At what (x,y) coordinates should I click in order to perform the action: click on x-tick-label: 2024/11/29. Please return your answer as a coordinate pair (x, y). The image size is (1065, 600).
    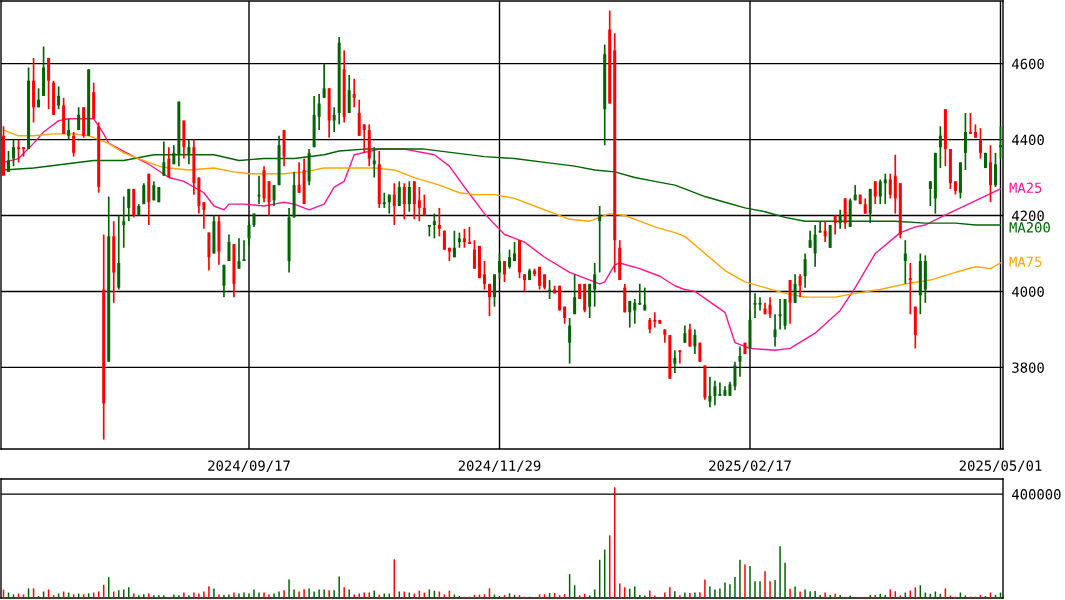
    Looking at the image, I should click on (499, 466).